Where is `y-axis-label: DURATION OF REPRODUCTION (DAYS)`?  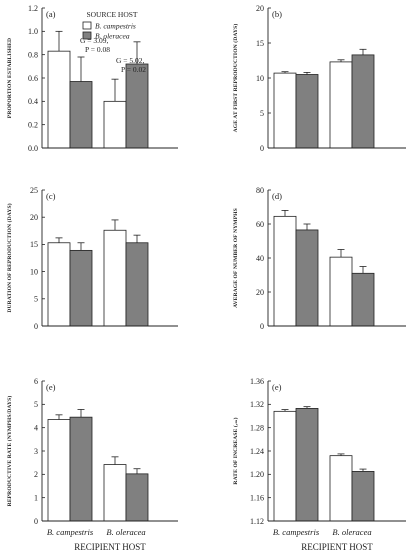 y-axis-label: DURATION OF REPRODUCTION (DAYS) is located at coordinates (9, 257).